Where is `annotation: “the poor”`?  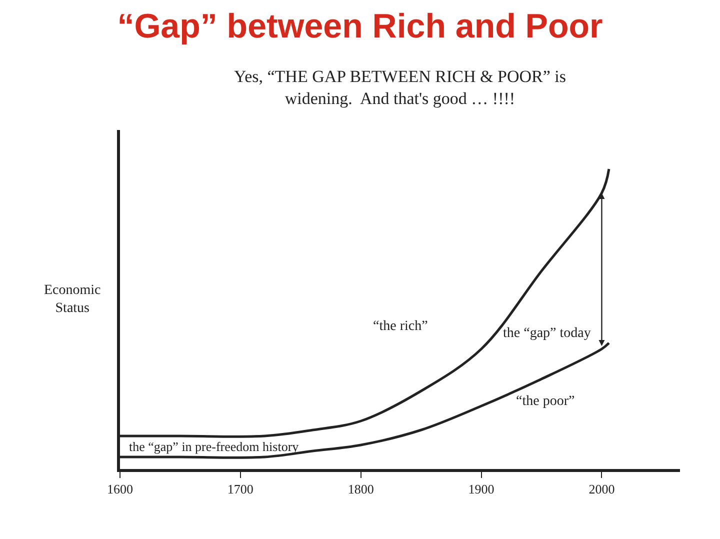 annotation: “the poor” is located at coordinates (545, 401).